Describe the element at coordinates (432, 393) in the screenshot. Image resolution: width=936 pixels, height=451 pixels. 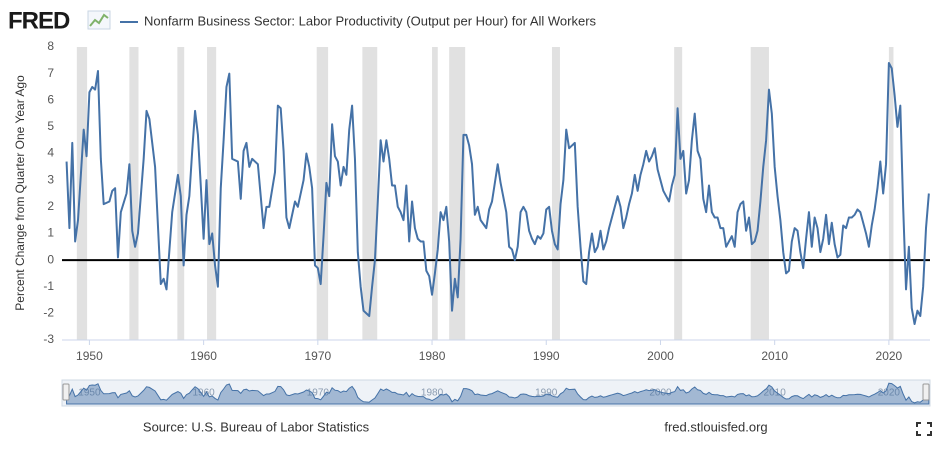
I see `navigator-label: 1980` at that location.